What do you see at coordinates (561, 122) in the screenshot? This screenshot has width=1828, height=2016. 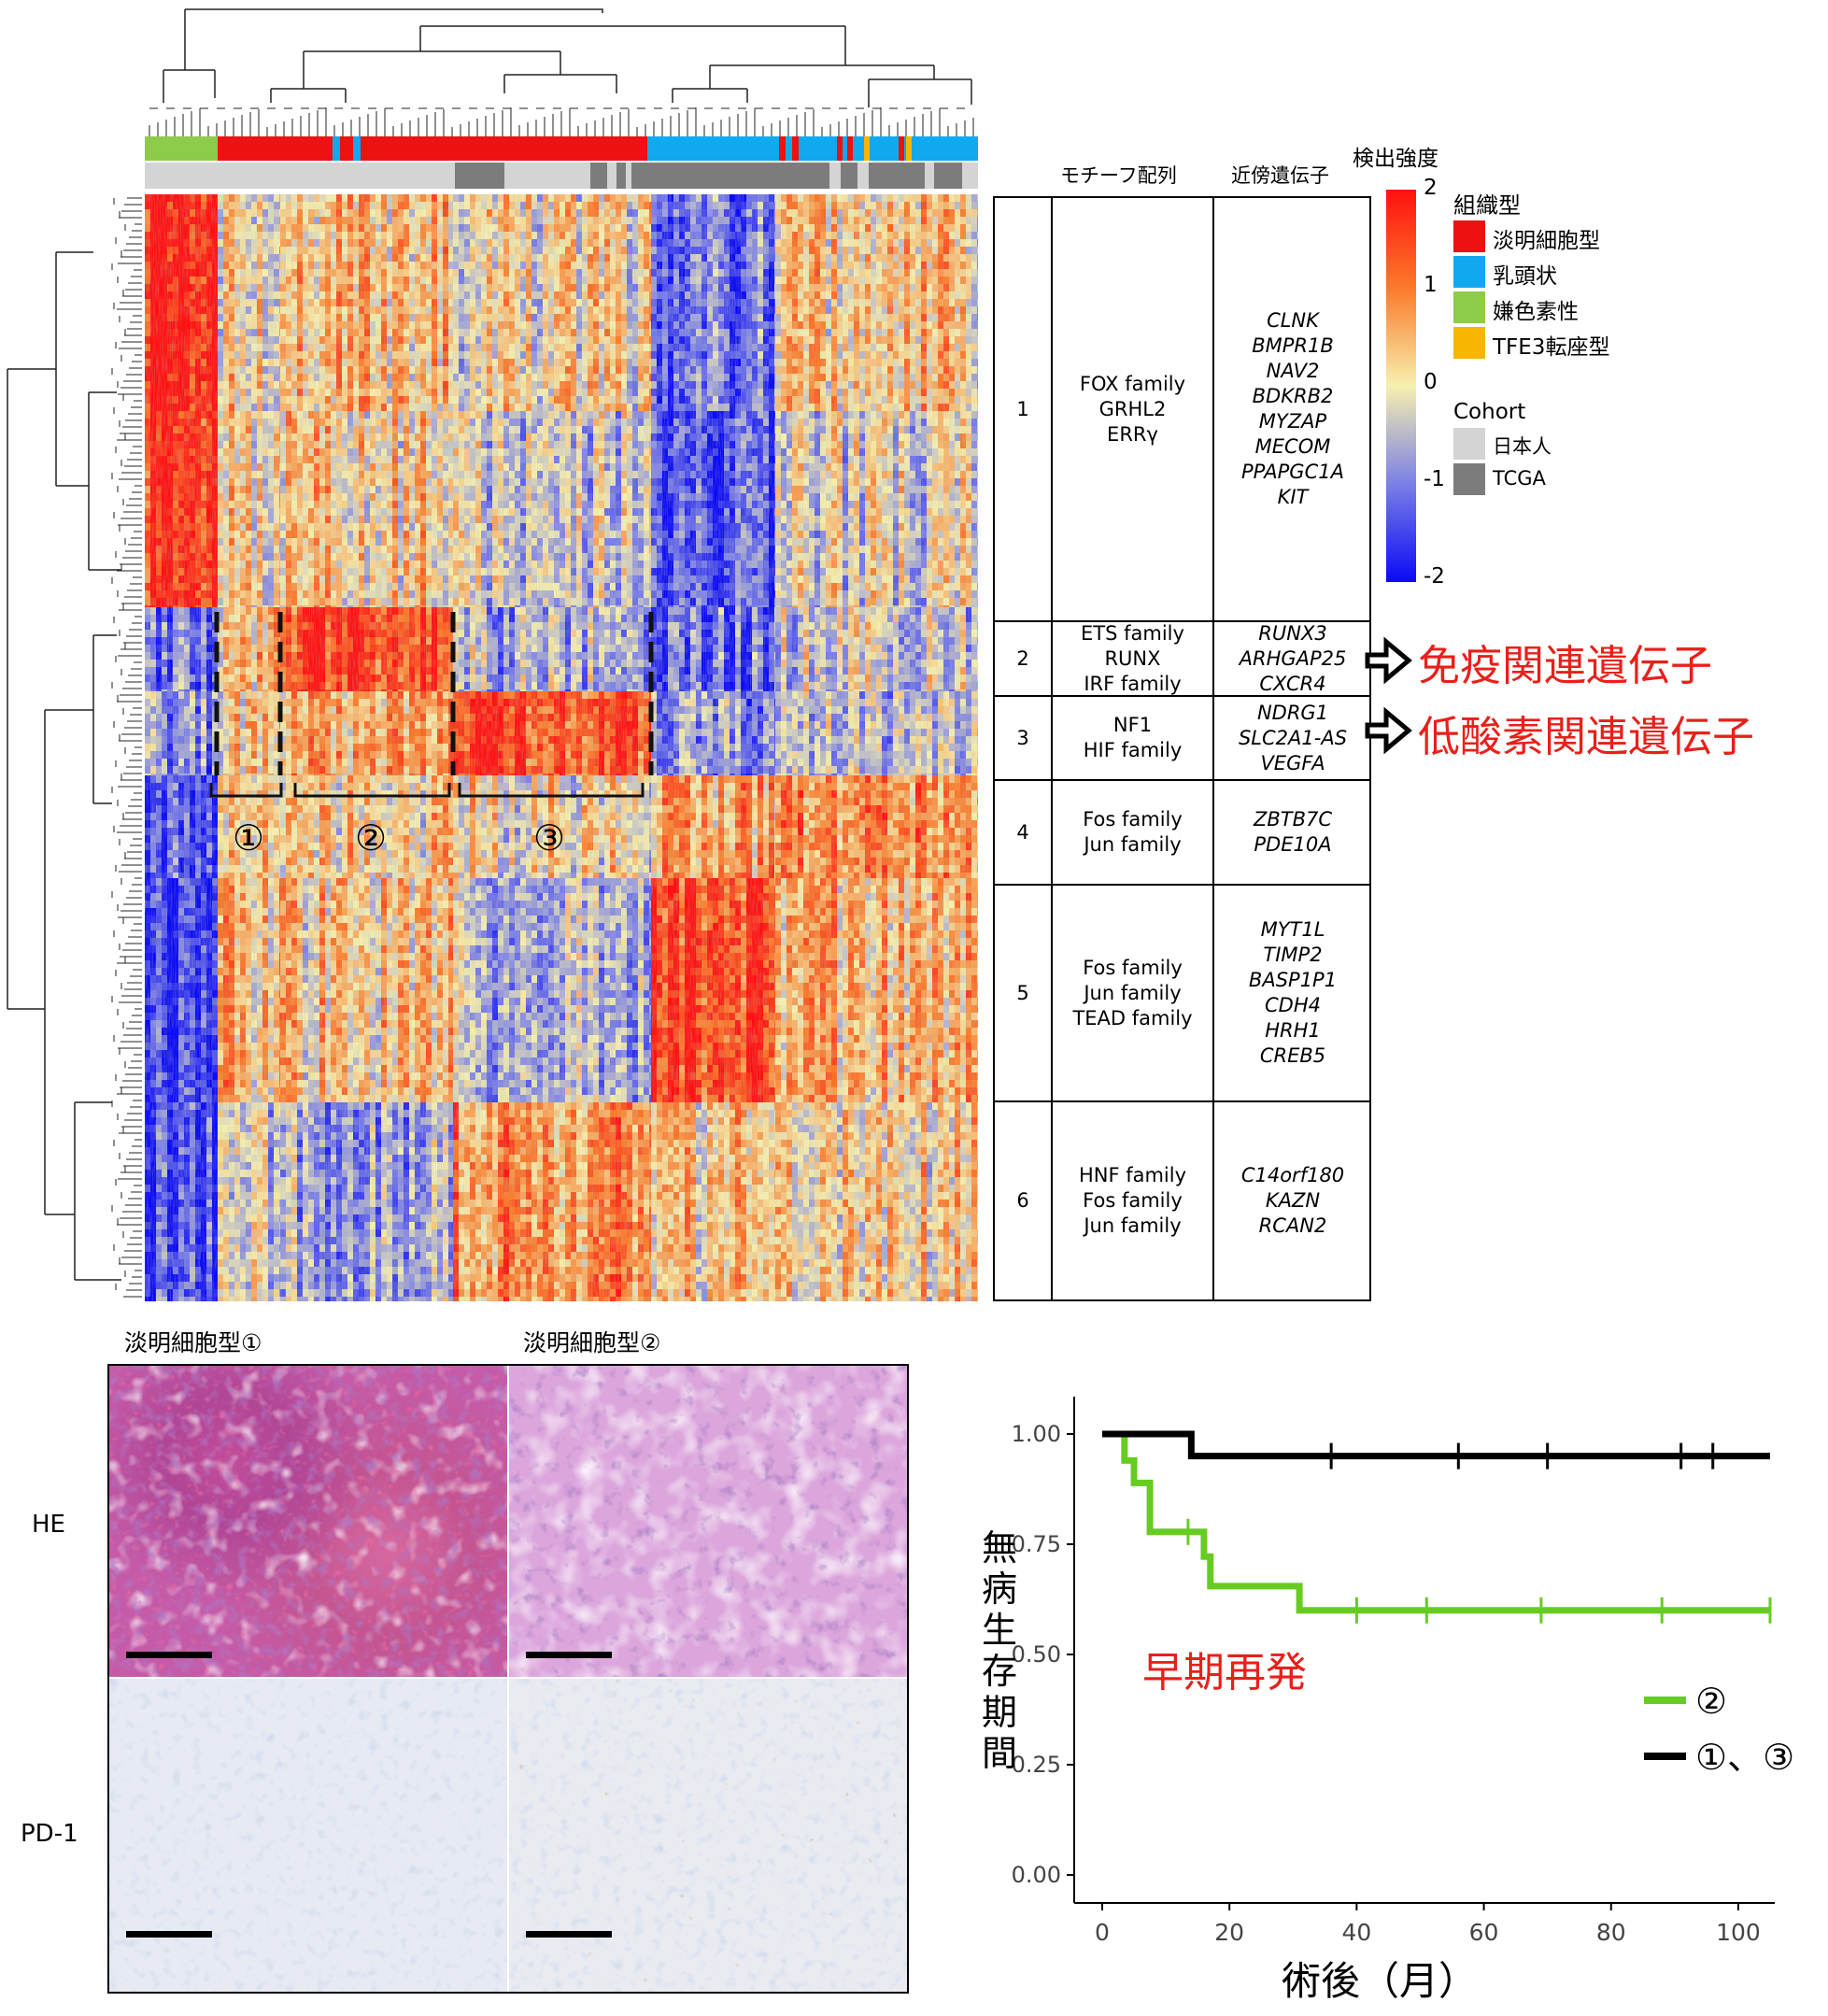 I see `column-dendrogram-leaves` at bounding box center [561, 122].